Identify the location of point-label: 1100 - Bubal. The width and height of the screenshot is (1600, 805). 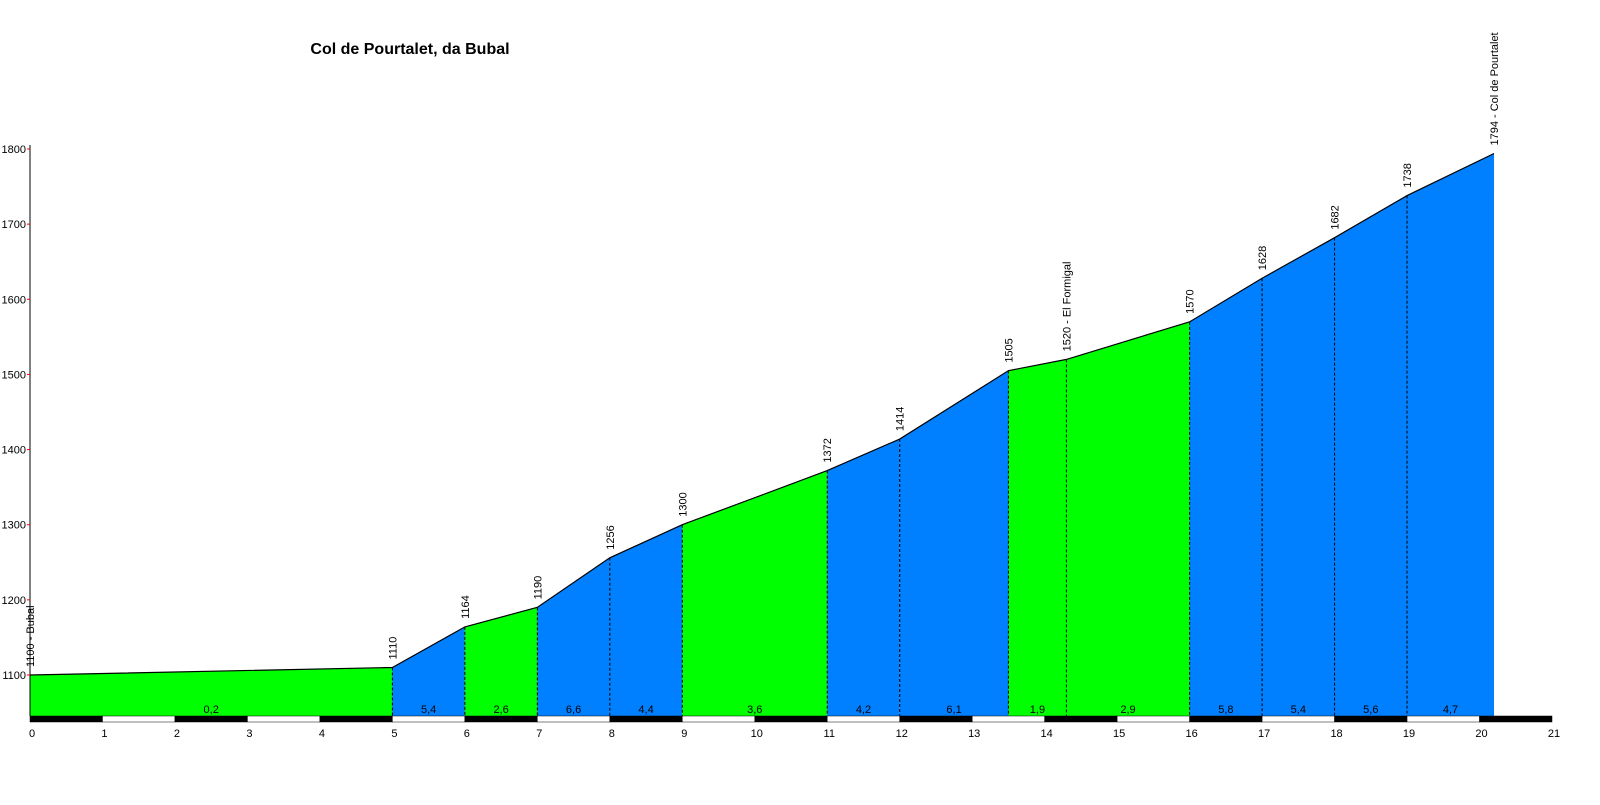
(31, 636).